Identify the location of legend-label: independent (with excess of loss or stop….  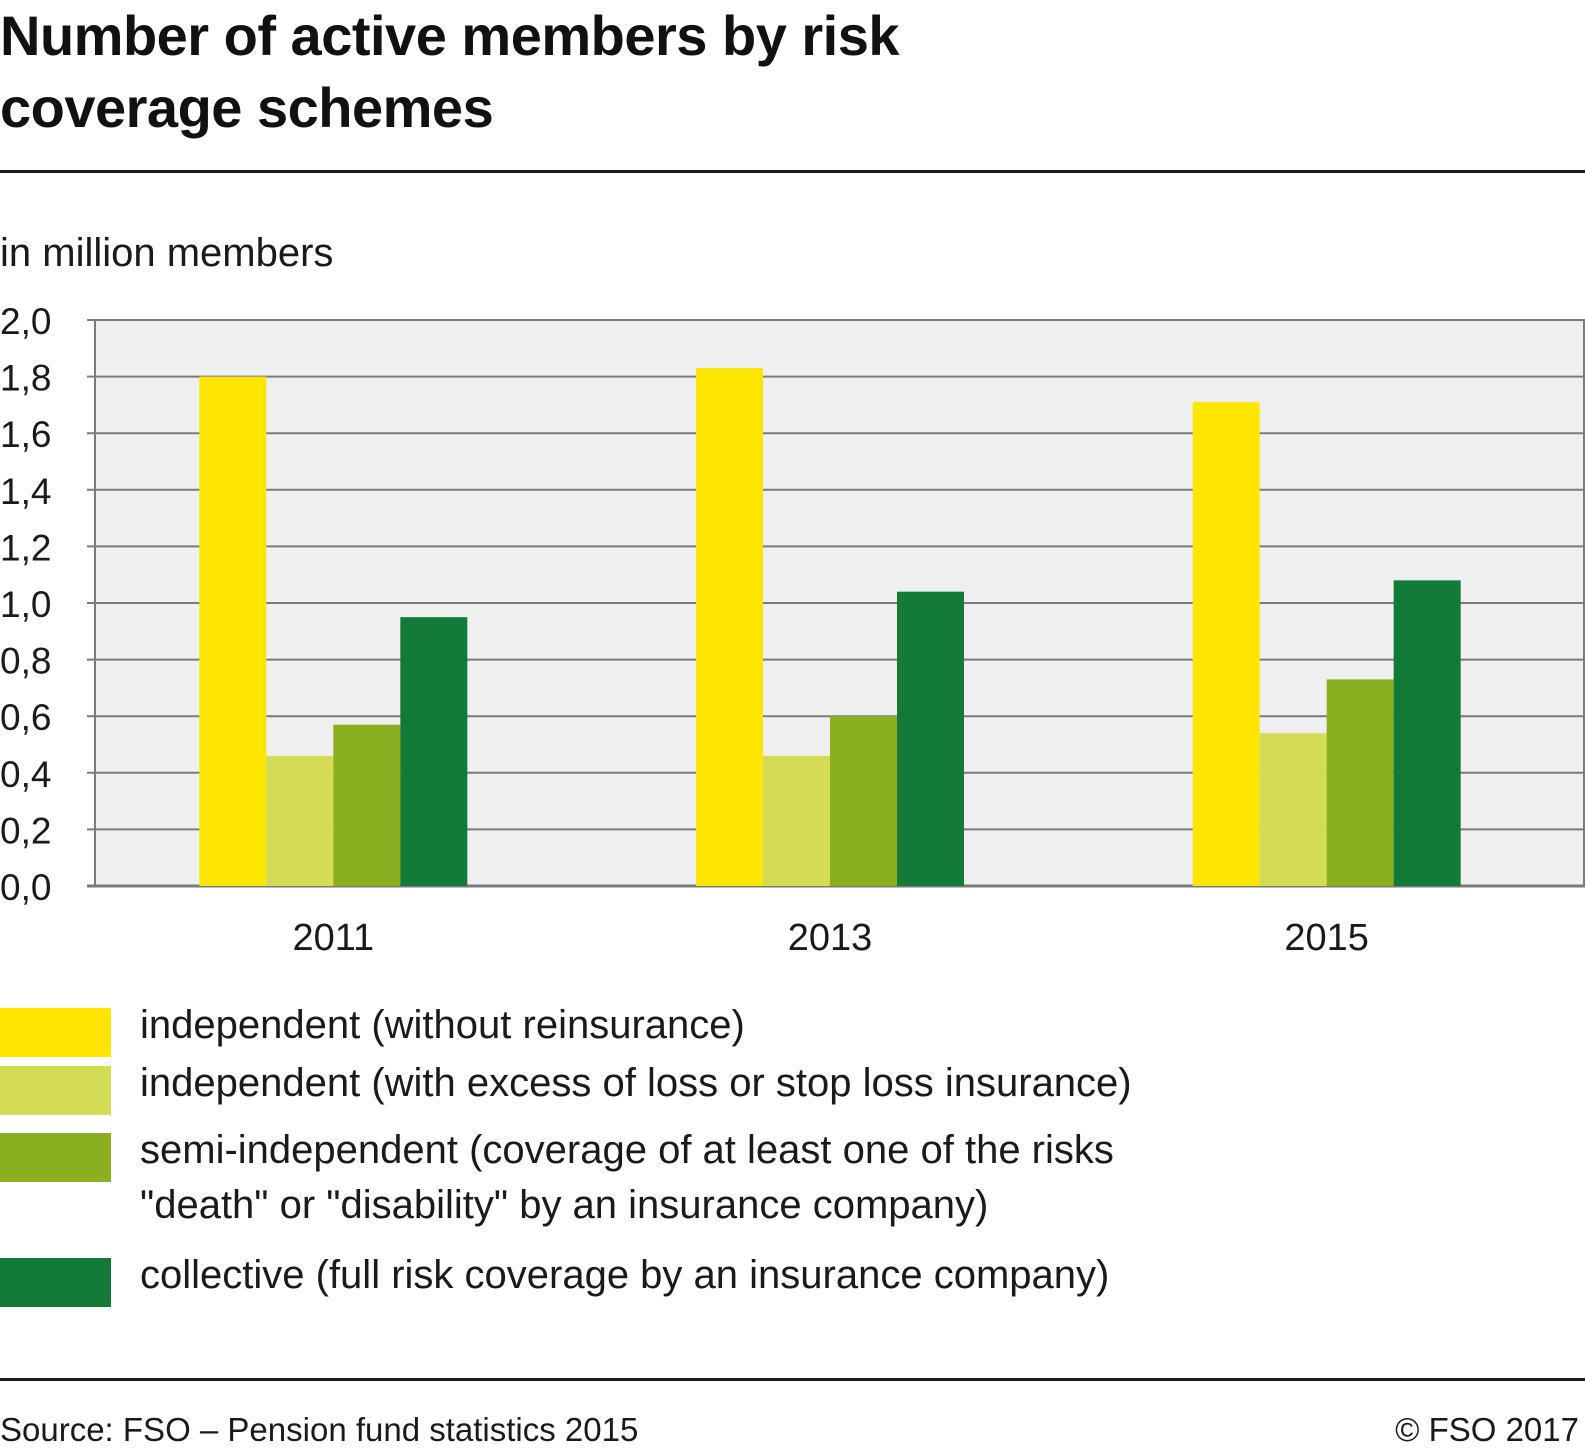
(636, 1083).